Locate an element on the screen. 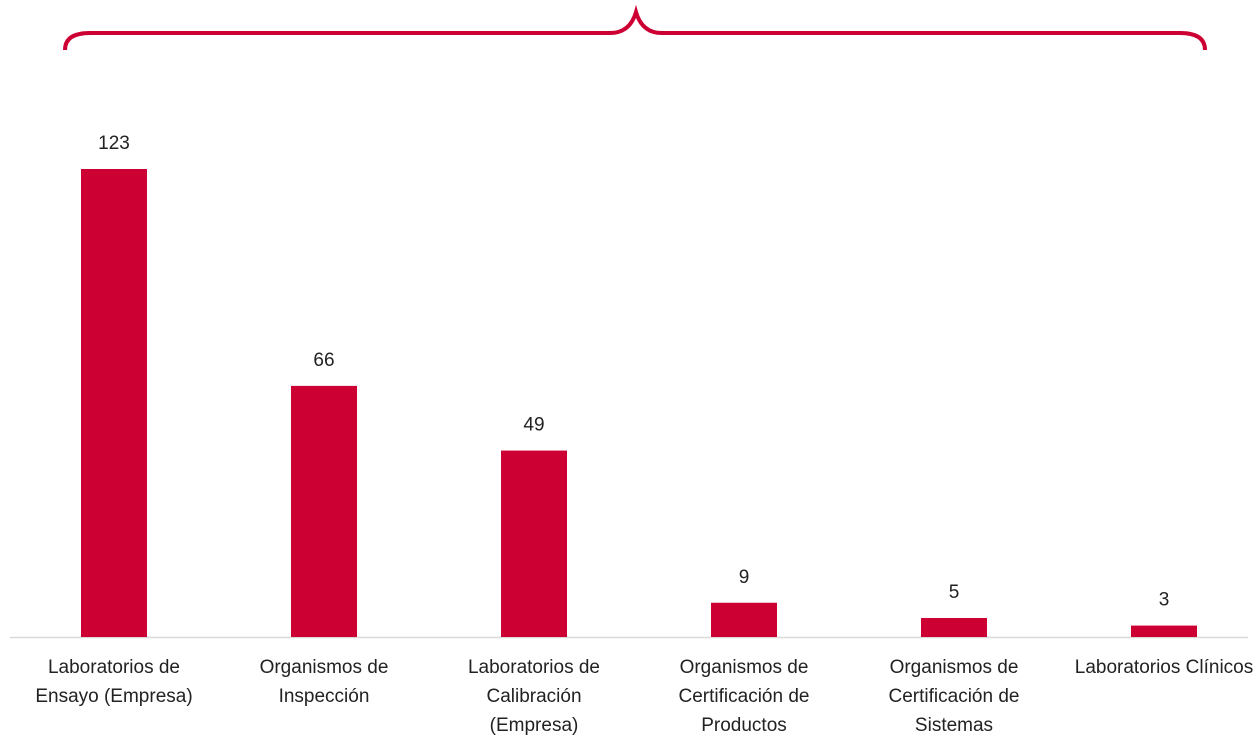 The image size is (1258, 751). value-label: 5 is located at coordinates (954, 592).